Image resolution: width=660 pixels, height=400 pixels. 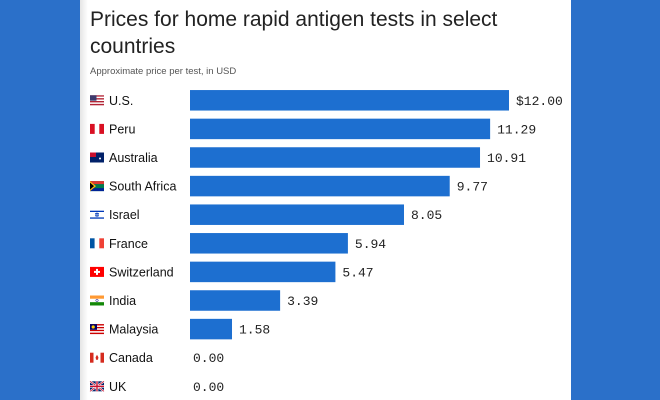 What do you see at coordinates (118, 387) in the screenshot?
I see `category-label: UK` at bounding box center [118, 387].